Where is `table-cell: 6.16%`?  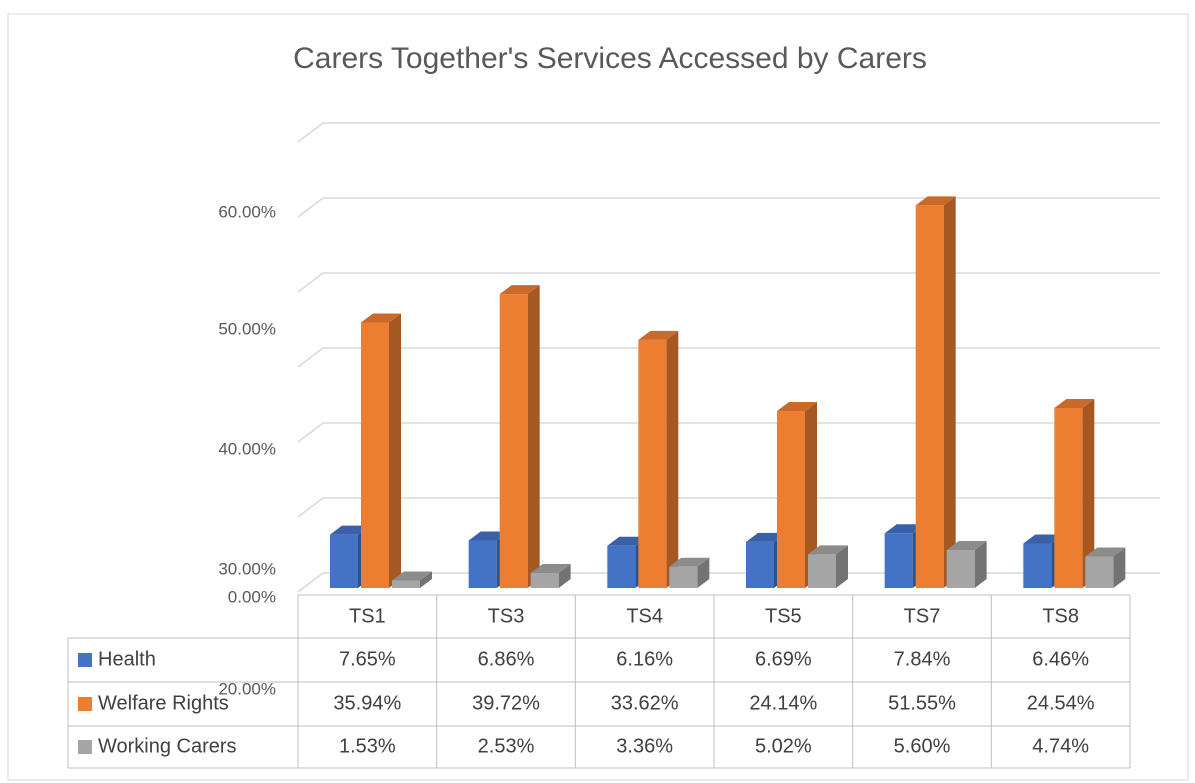 table-cell: 6.16% is located at coordinates (644, 659).